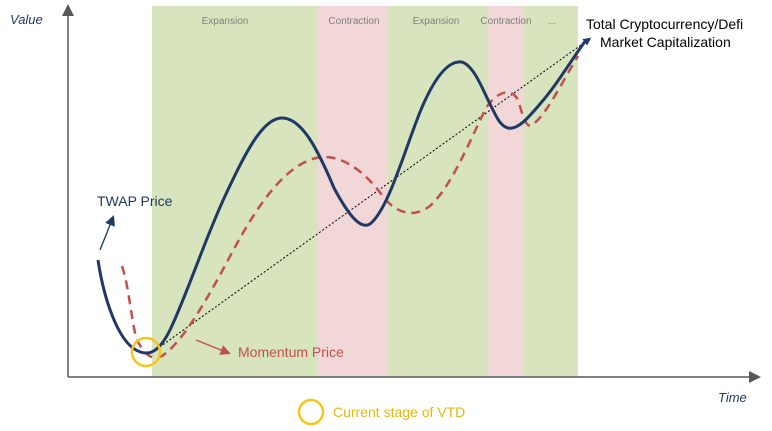 The height and width of the screenshot is (431, 772). I want to click on market-cap-label-line2: Market Capitalization, so click(665, 42).